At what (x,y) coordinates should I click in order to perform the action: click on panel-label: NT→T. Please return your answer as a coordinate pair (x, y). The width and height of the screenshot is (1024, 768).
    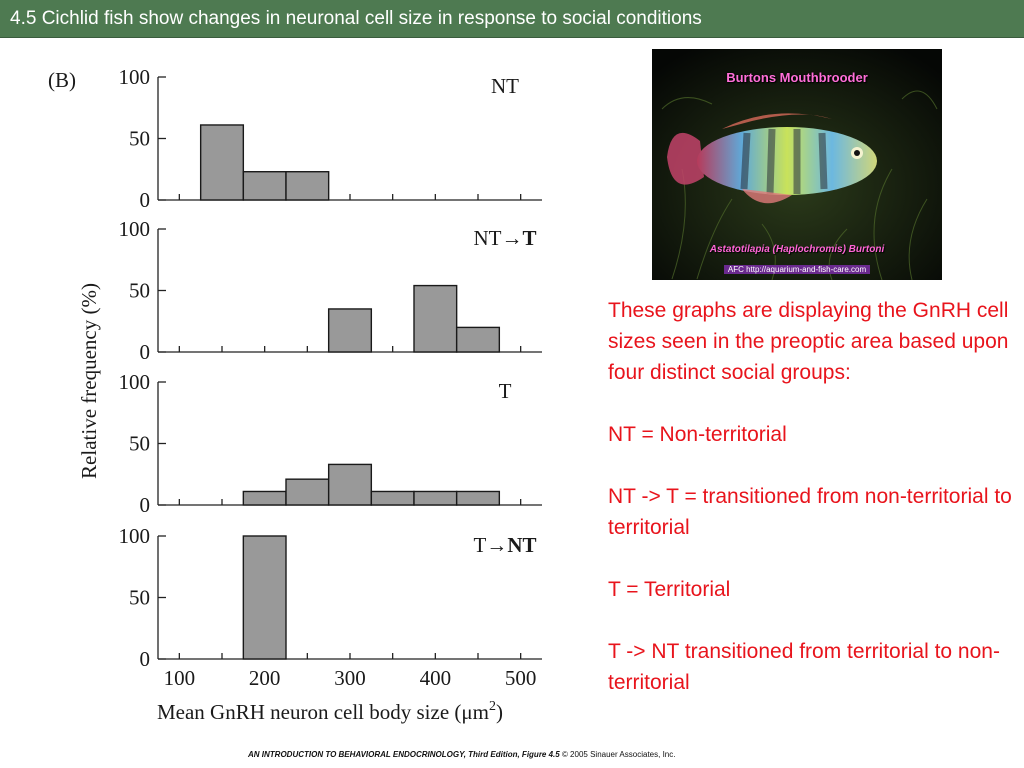
    Looking at the image, I should click on (504, 238).